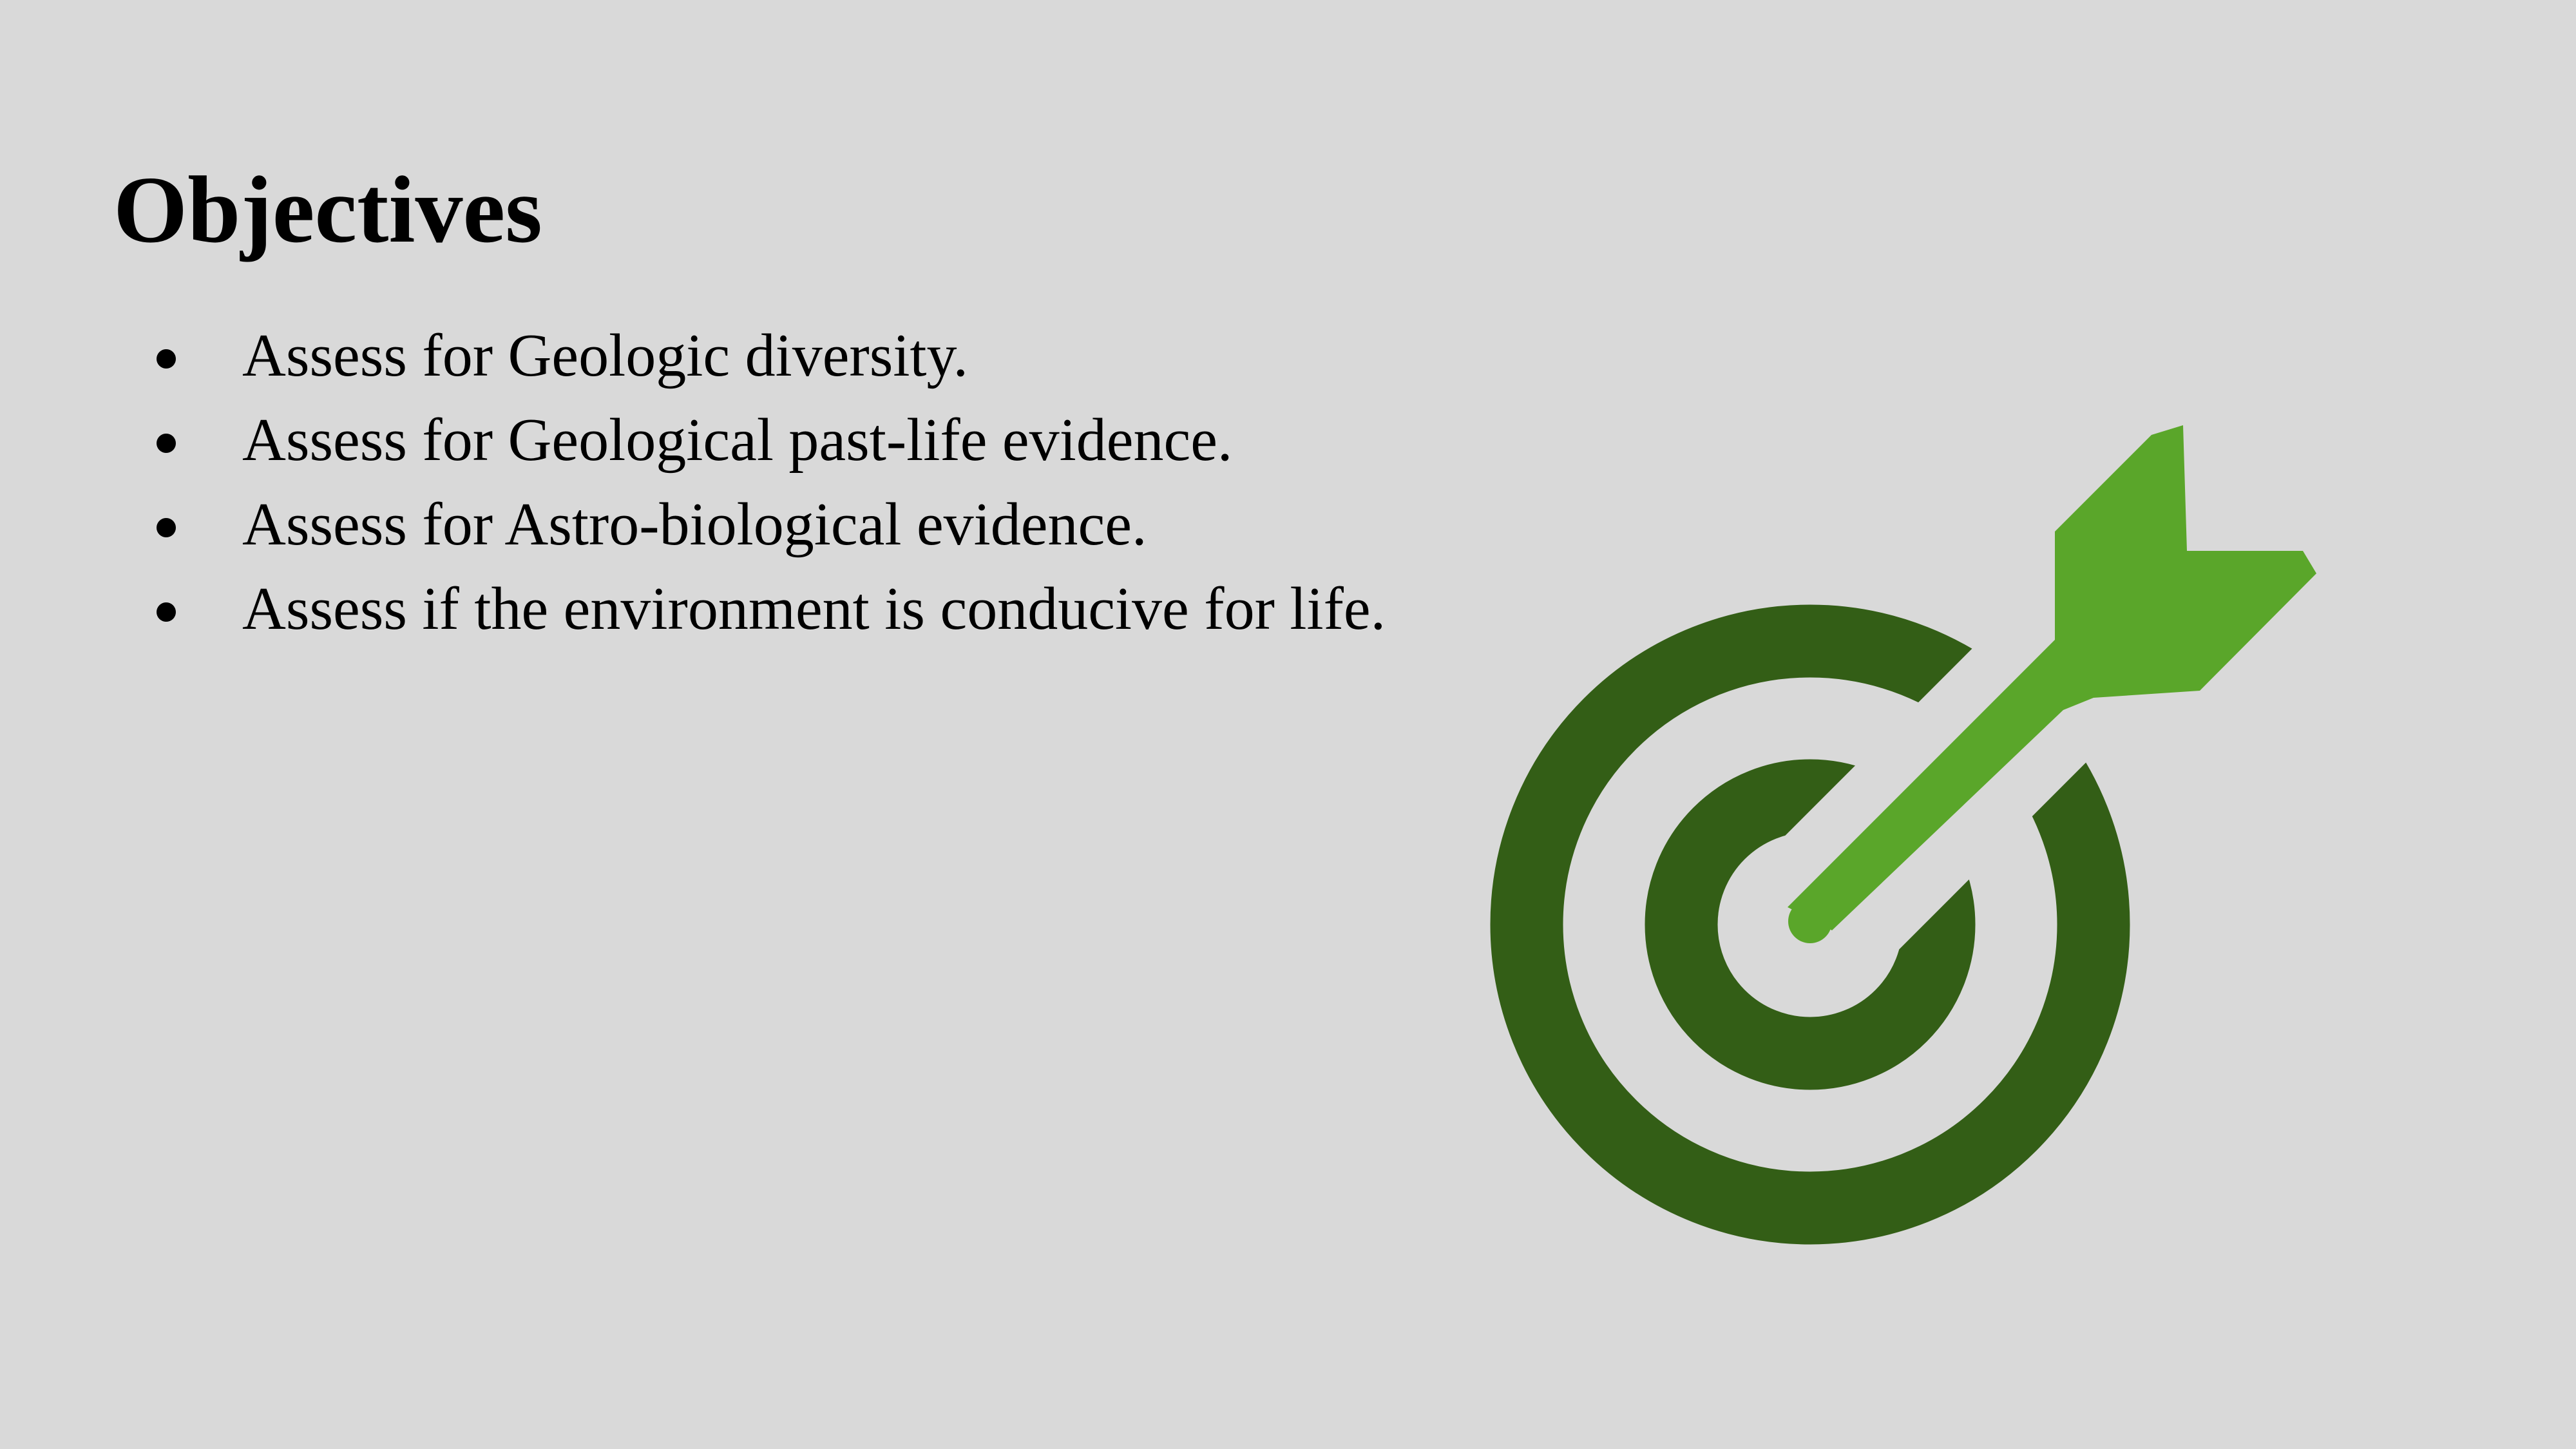 This screenshot has height=1449, width=2576. Describe the element at coordinates (327, 210) in the screenshot. I see `slide-title: Objectives` at that location.